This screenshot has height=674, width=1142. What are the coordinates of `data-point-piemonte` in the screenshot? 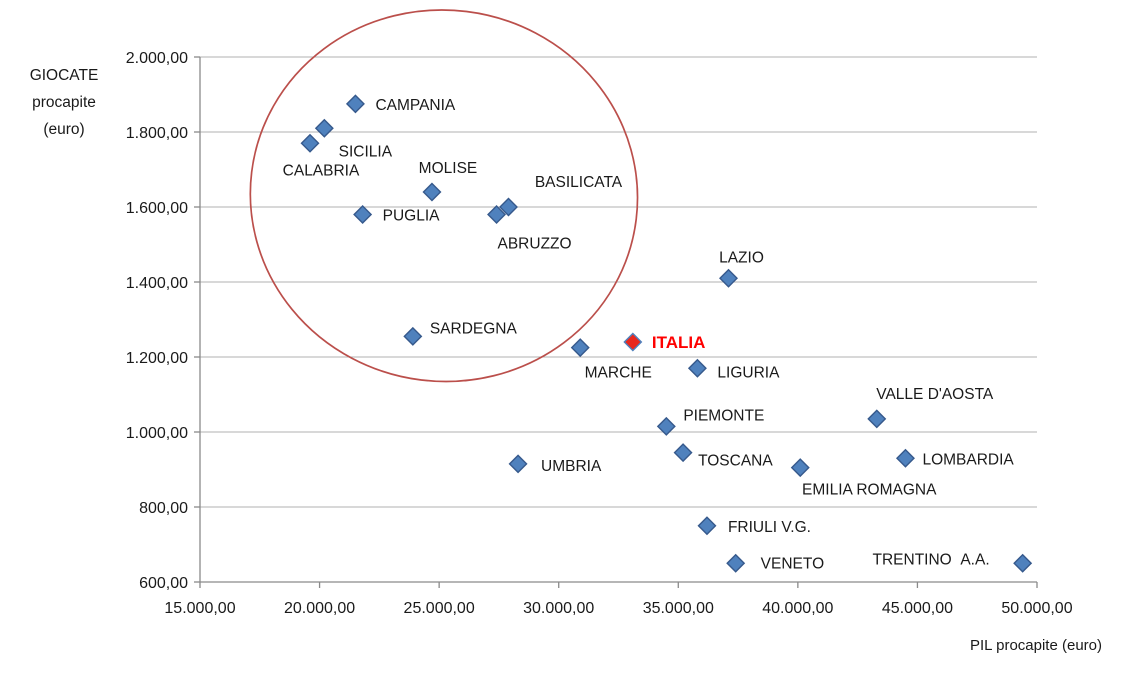 It's located at (666, 426).